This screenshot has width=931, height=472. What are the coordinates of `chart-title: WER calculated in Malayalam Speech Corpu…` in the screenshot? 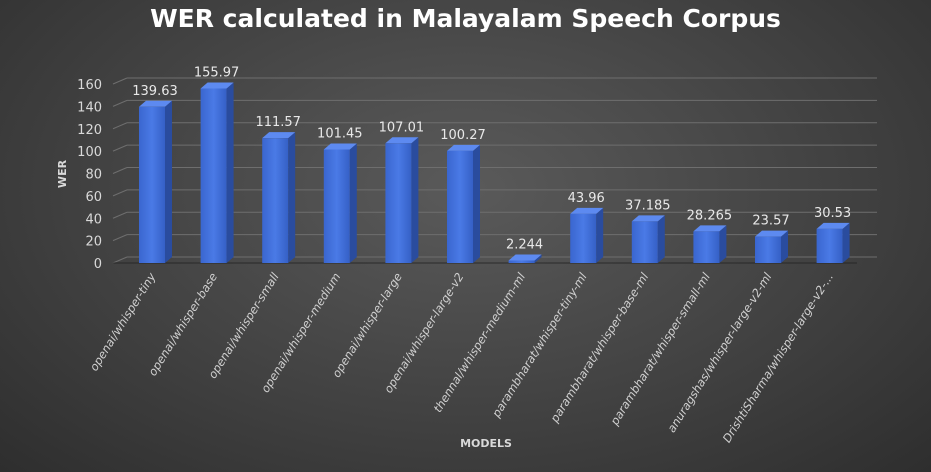 It's located at (465, 18).